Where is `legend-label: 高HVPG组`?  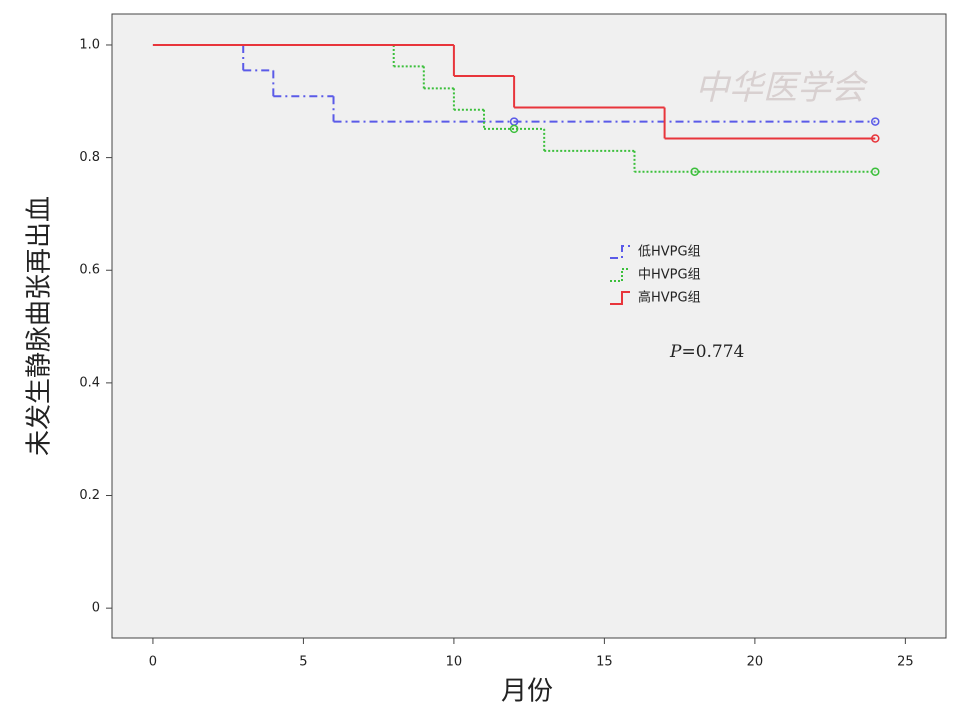
legend-label: 高HVPG组 is located at coordinates (669, 298).